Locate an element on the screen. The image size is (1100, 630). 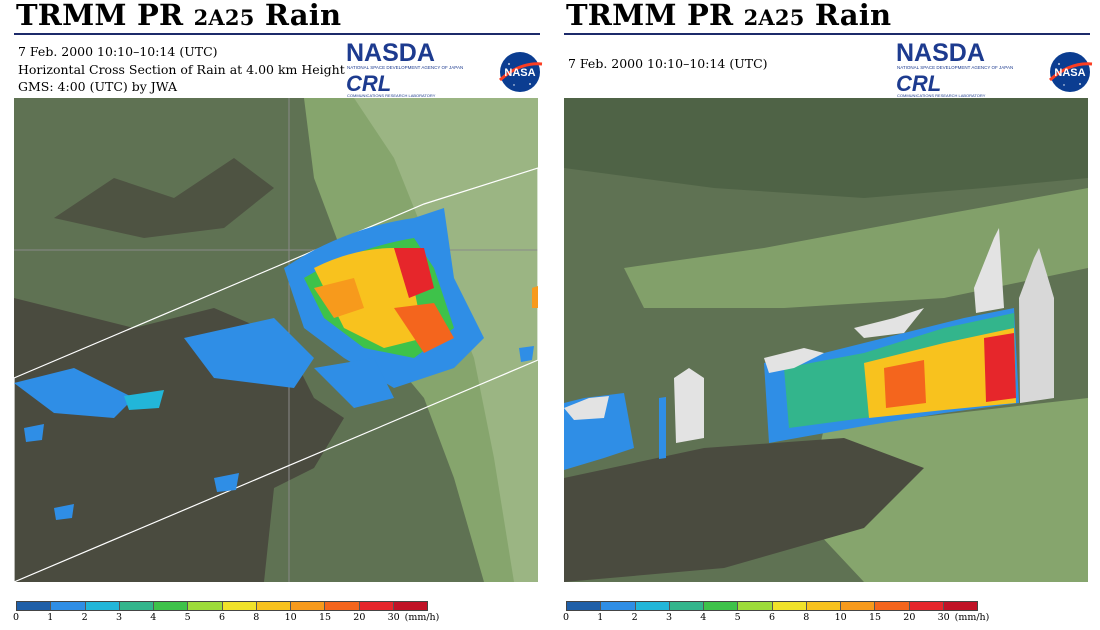
land-far-band is located at coordinates (826, 148).